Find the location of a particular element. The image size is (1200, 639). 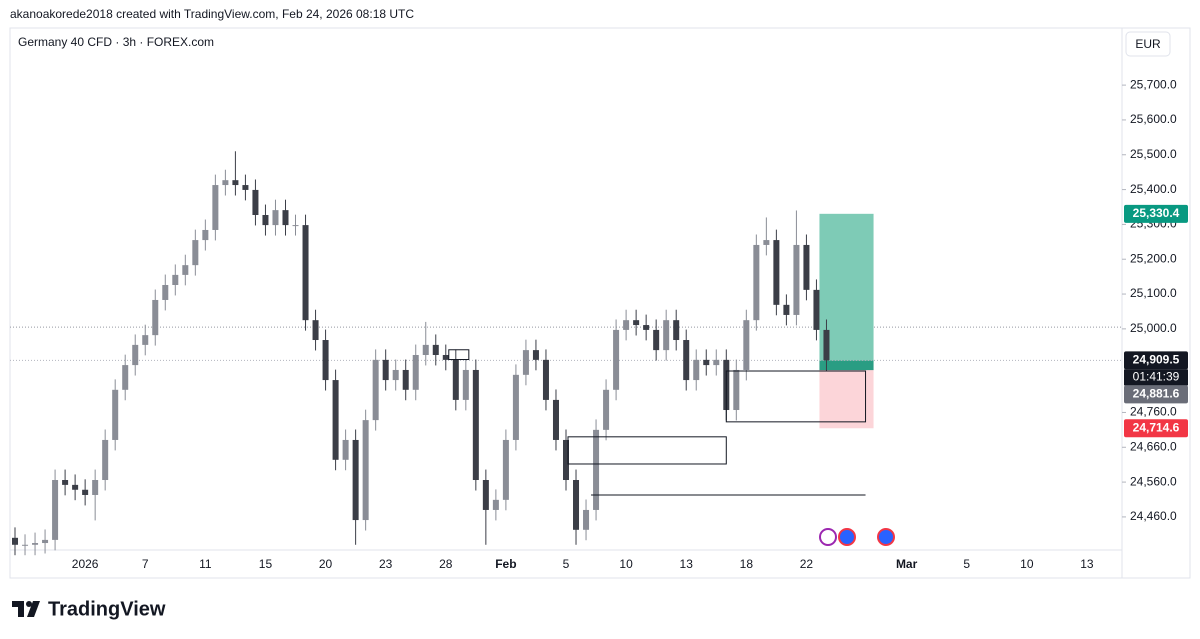

x-tick-label: 13 is located at coordinates (687, 564).